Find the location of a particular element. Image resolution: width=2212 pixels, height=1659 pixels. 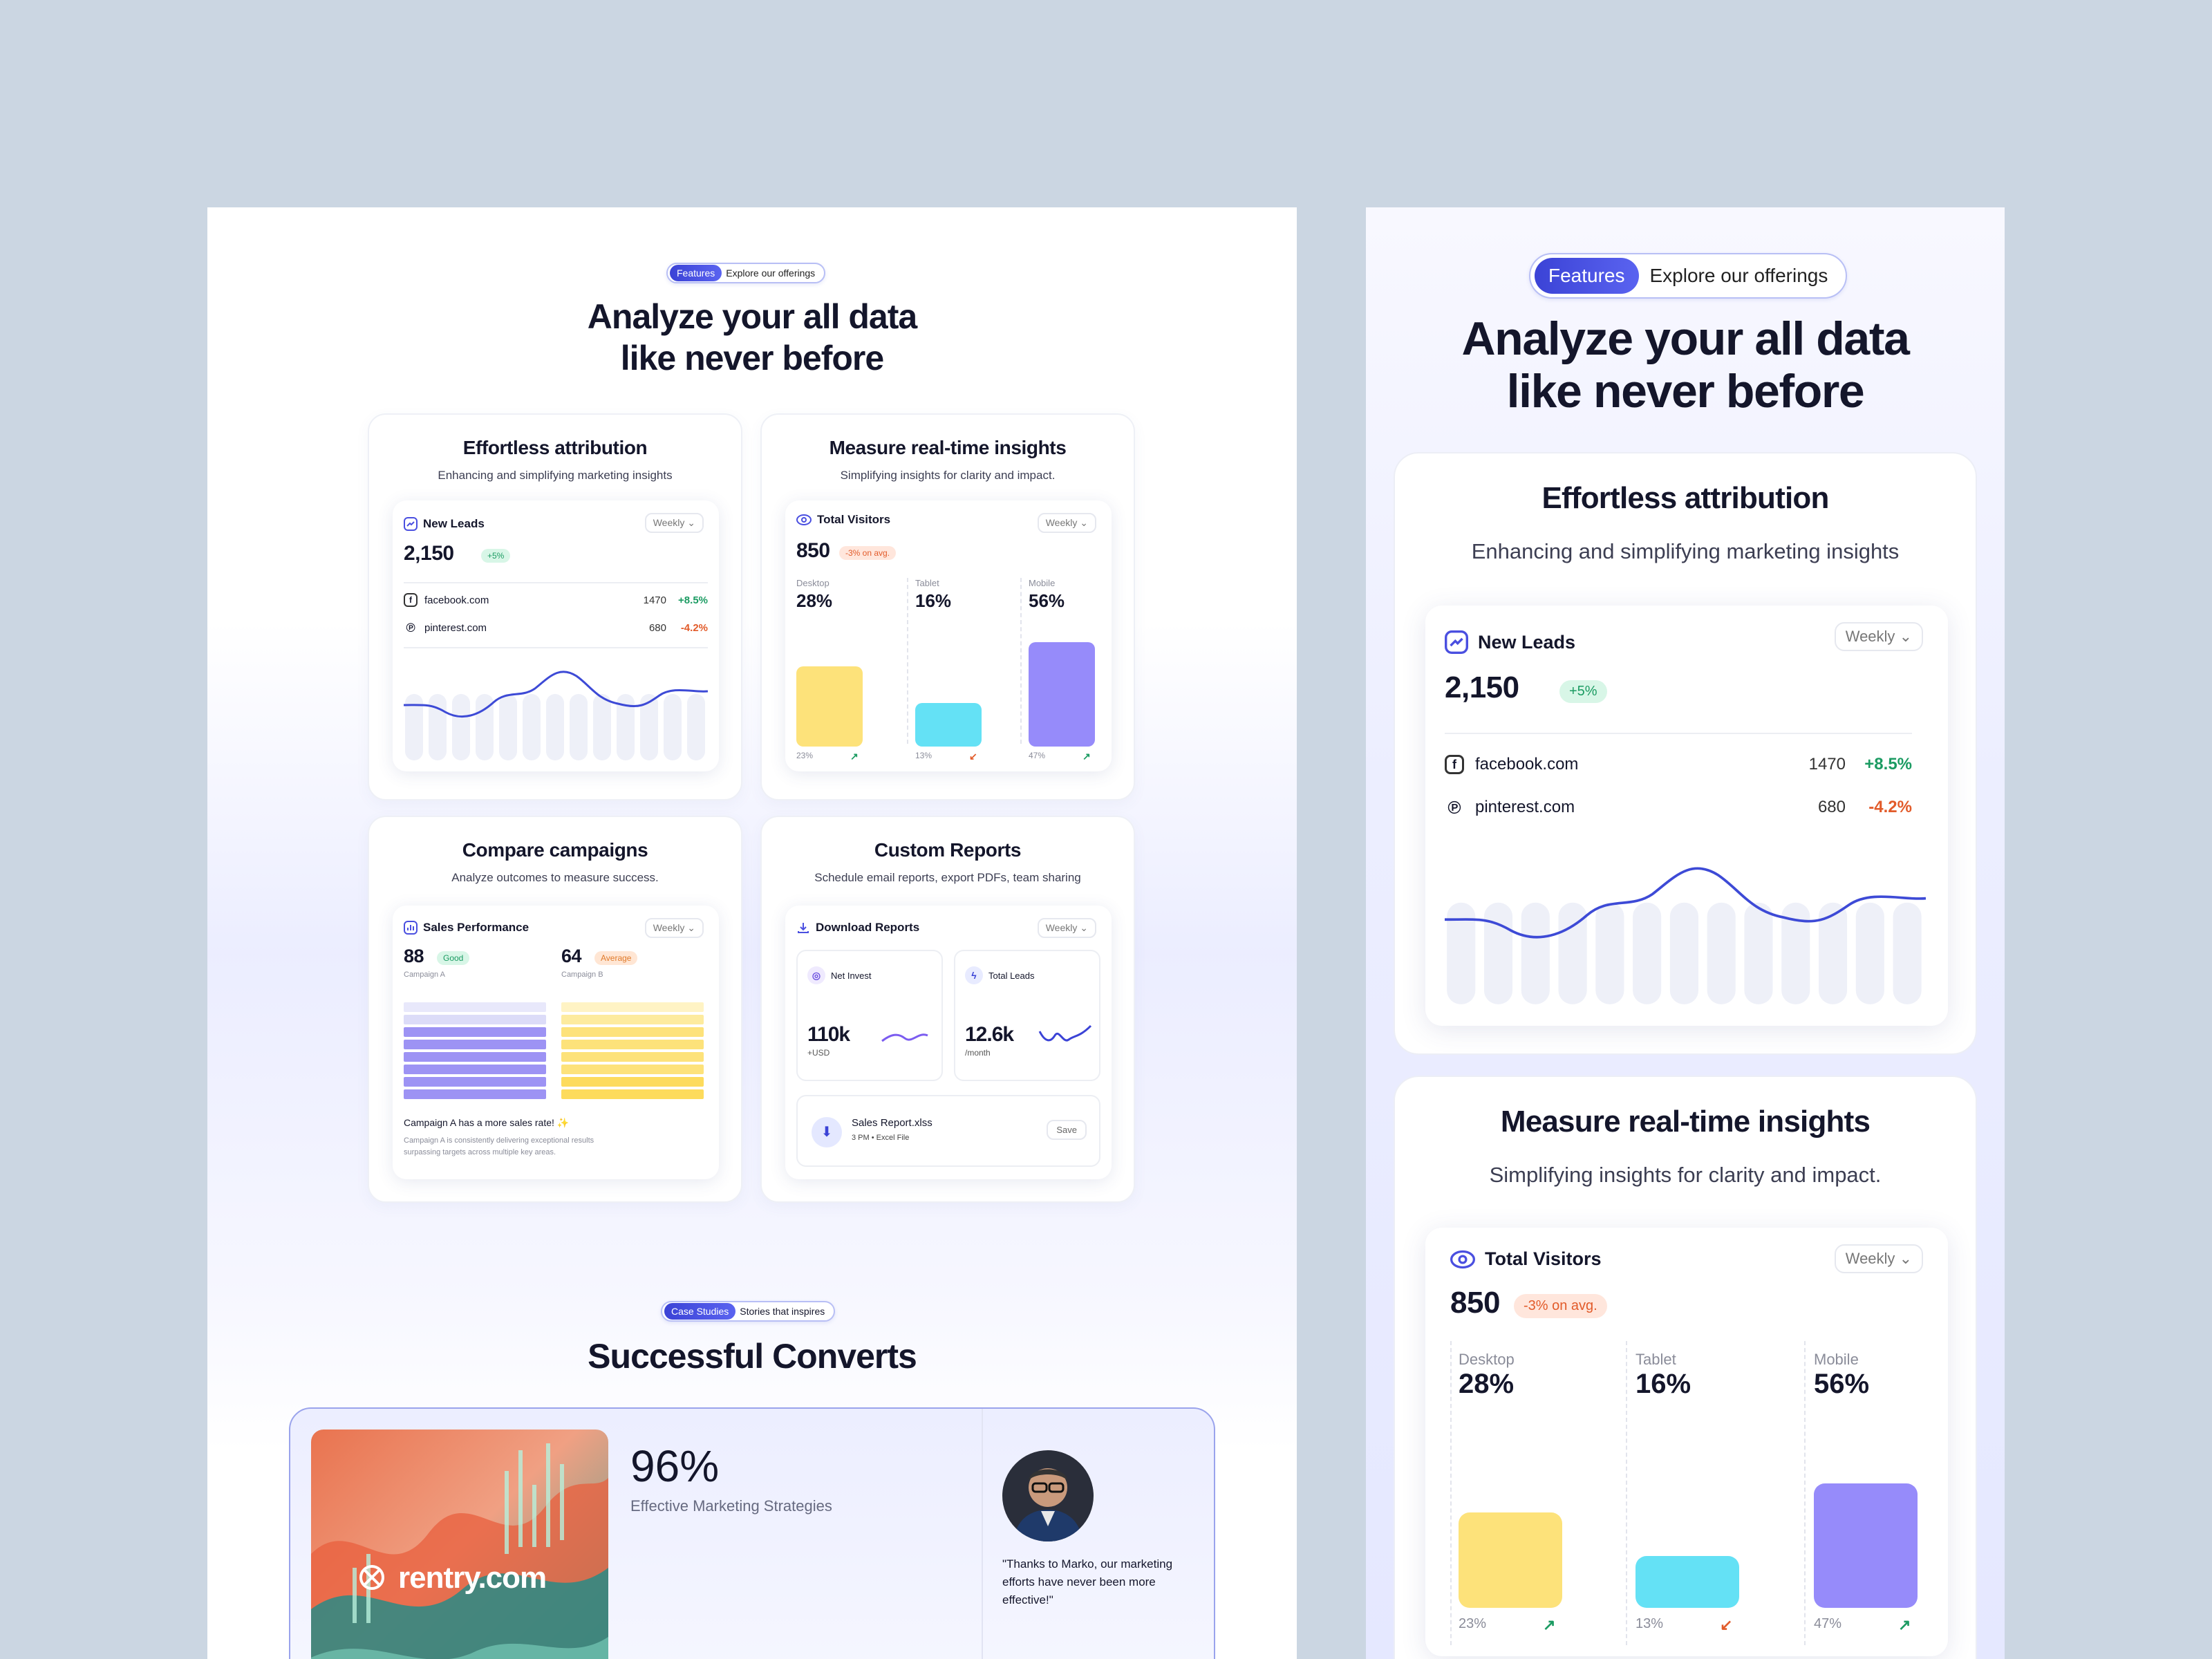

abstract-artwork is located at coordinates (460, 1544).